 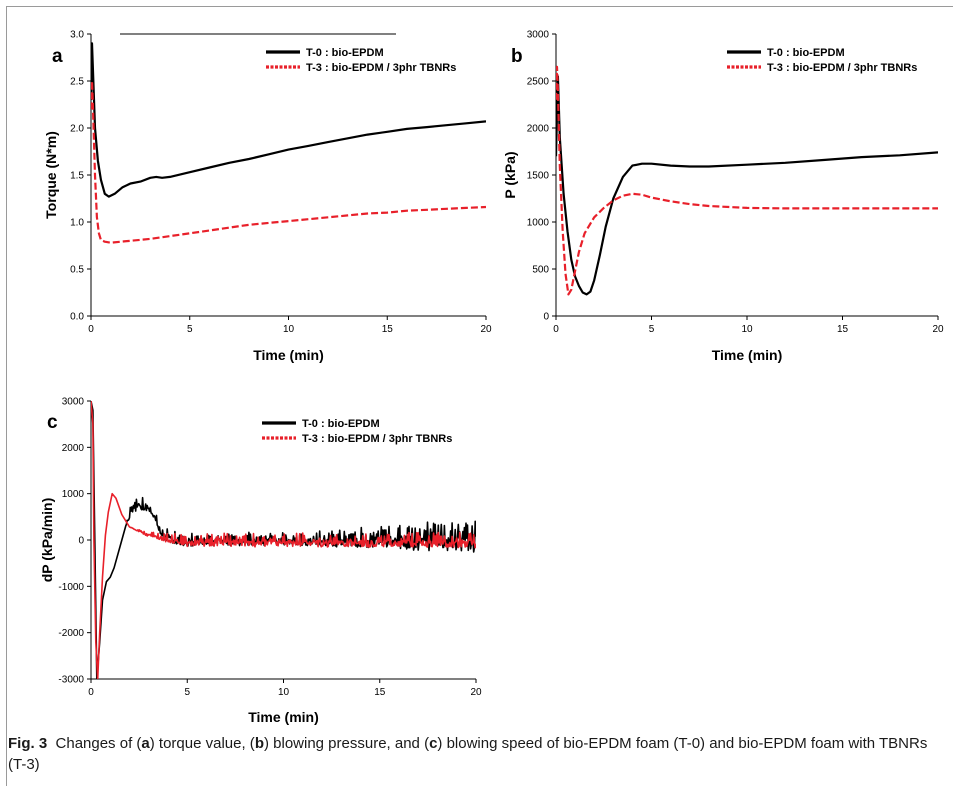 What do you see at coordinates (259, 743) in the screenshot?
I see `caption-panel-b: b` at bounding box center [259, 743].